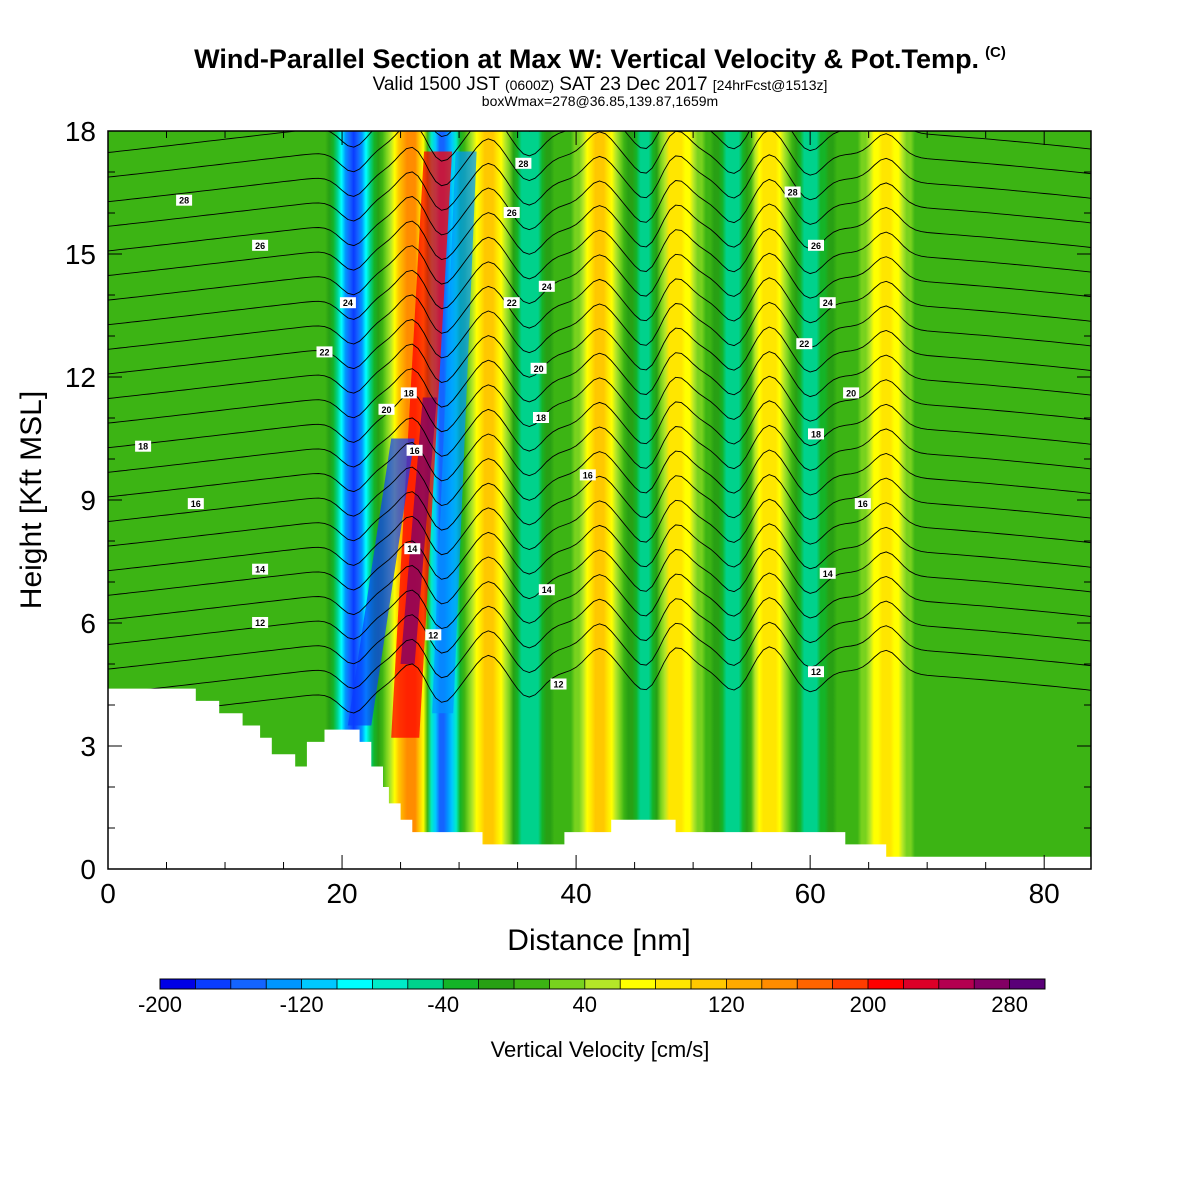 The image size is (1200, 1200). Describe the element at coordinates (341, 893) in the screenshot. I see `x-tick-label: 20` at that location.